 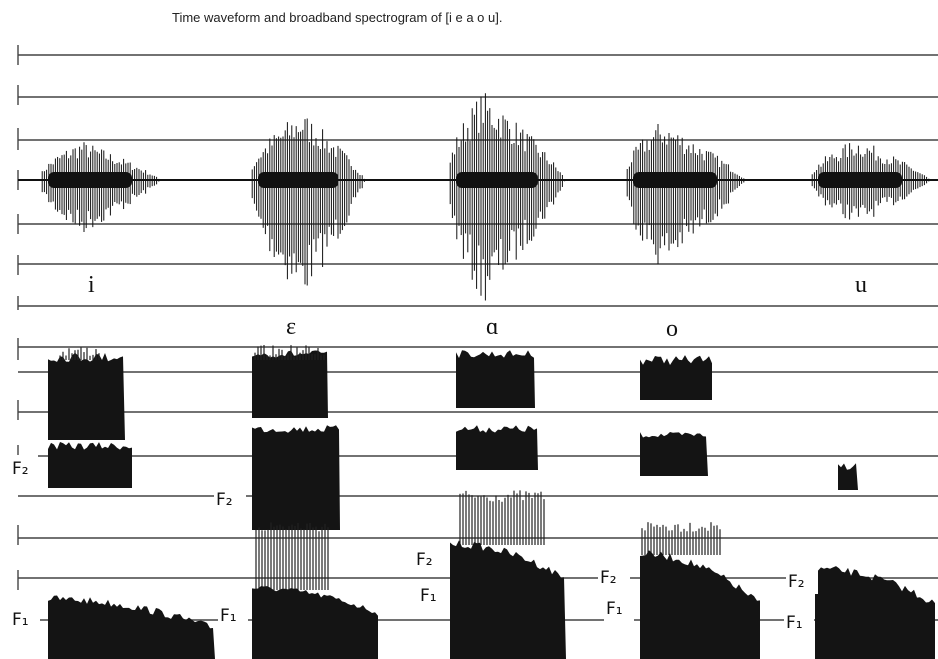 I want to click on vowel-label: ε, so click(x=291, y=327).